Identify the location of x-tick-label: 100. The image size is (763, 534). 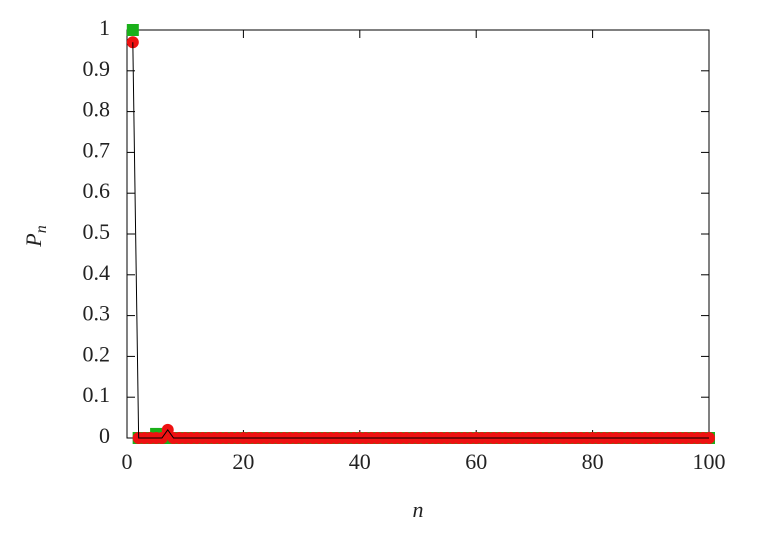
(709, 461).